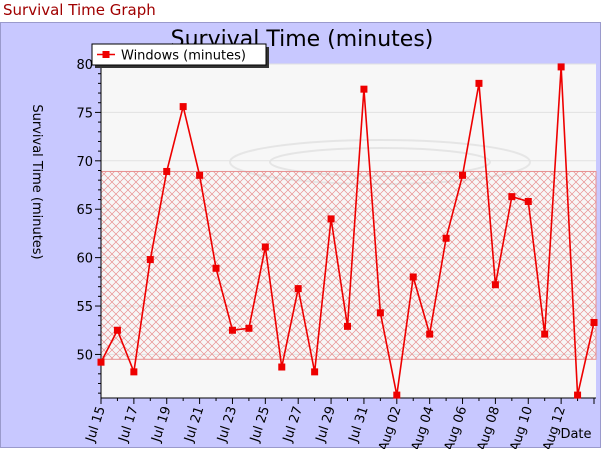 This screenshot has height=449, width=602. I want to click on page-title: Survival Time Graph, so click(79, 10).